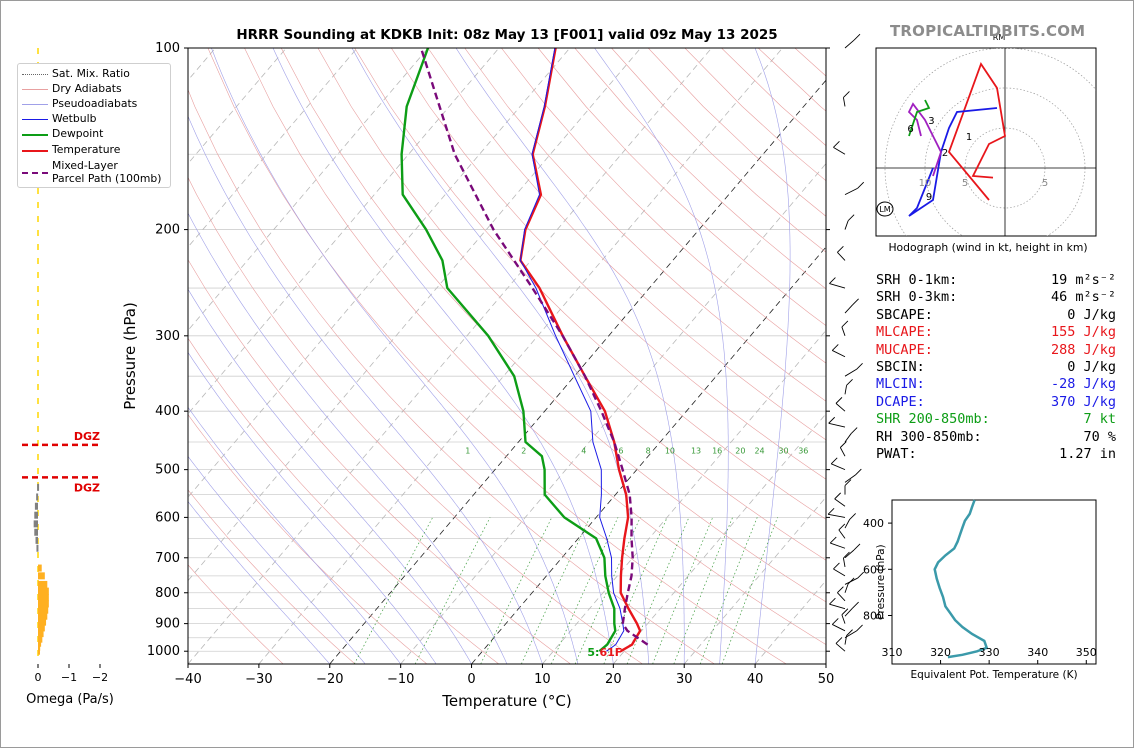 The image size is (1134, 748). What do you see at coordinates (167, 558) in the screenshot?
I see `y-tick-label: 700` at bounding box center [167, 558].